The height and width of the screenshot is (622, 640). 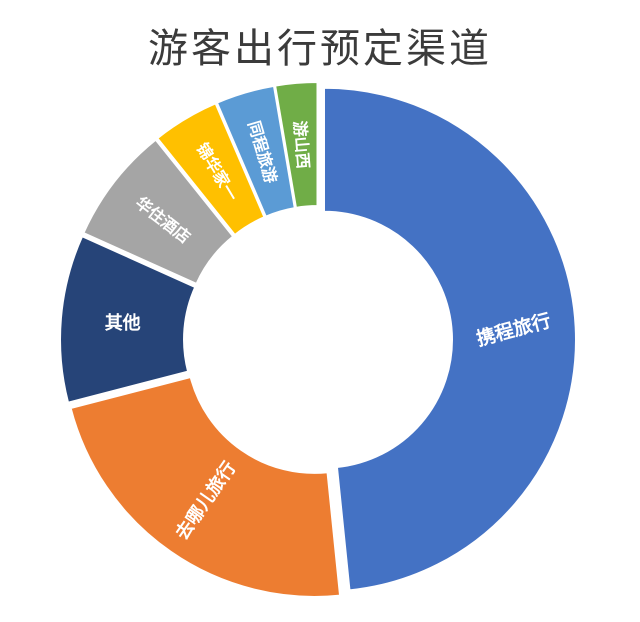 What do you see at coordinates (320, 49) in the screenshot?
I see `chart-title: 游客出行预定渠道` at bounding box center [320, 49].